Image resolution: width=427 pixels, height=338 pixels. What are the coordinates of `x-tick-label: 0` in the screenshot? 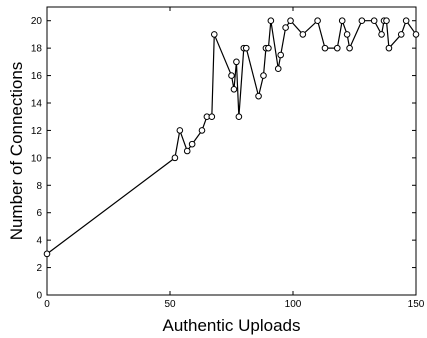 It's located at (47, 304).